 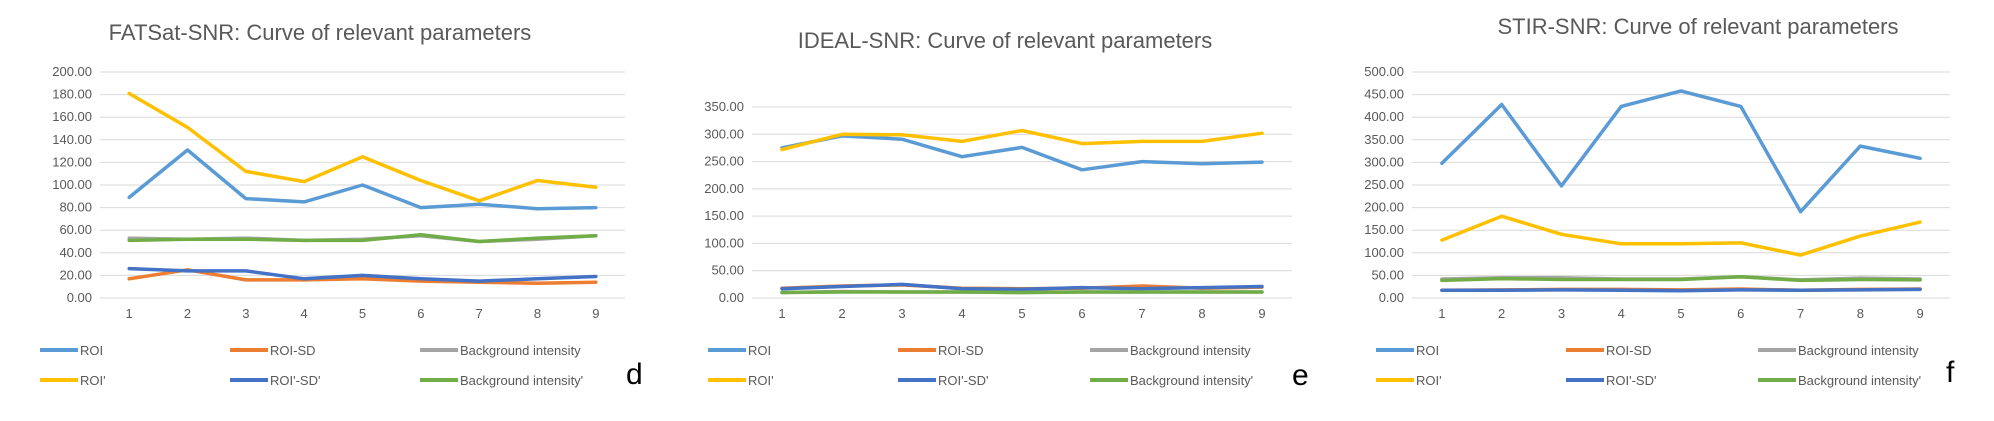 What do you see at coordinates (75, 274) in the screenshot?
I see `y-tick-label: 20.00` at bounding box center [75, 274].